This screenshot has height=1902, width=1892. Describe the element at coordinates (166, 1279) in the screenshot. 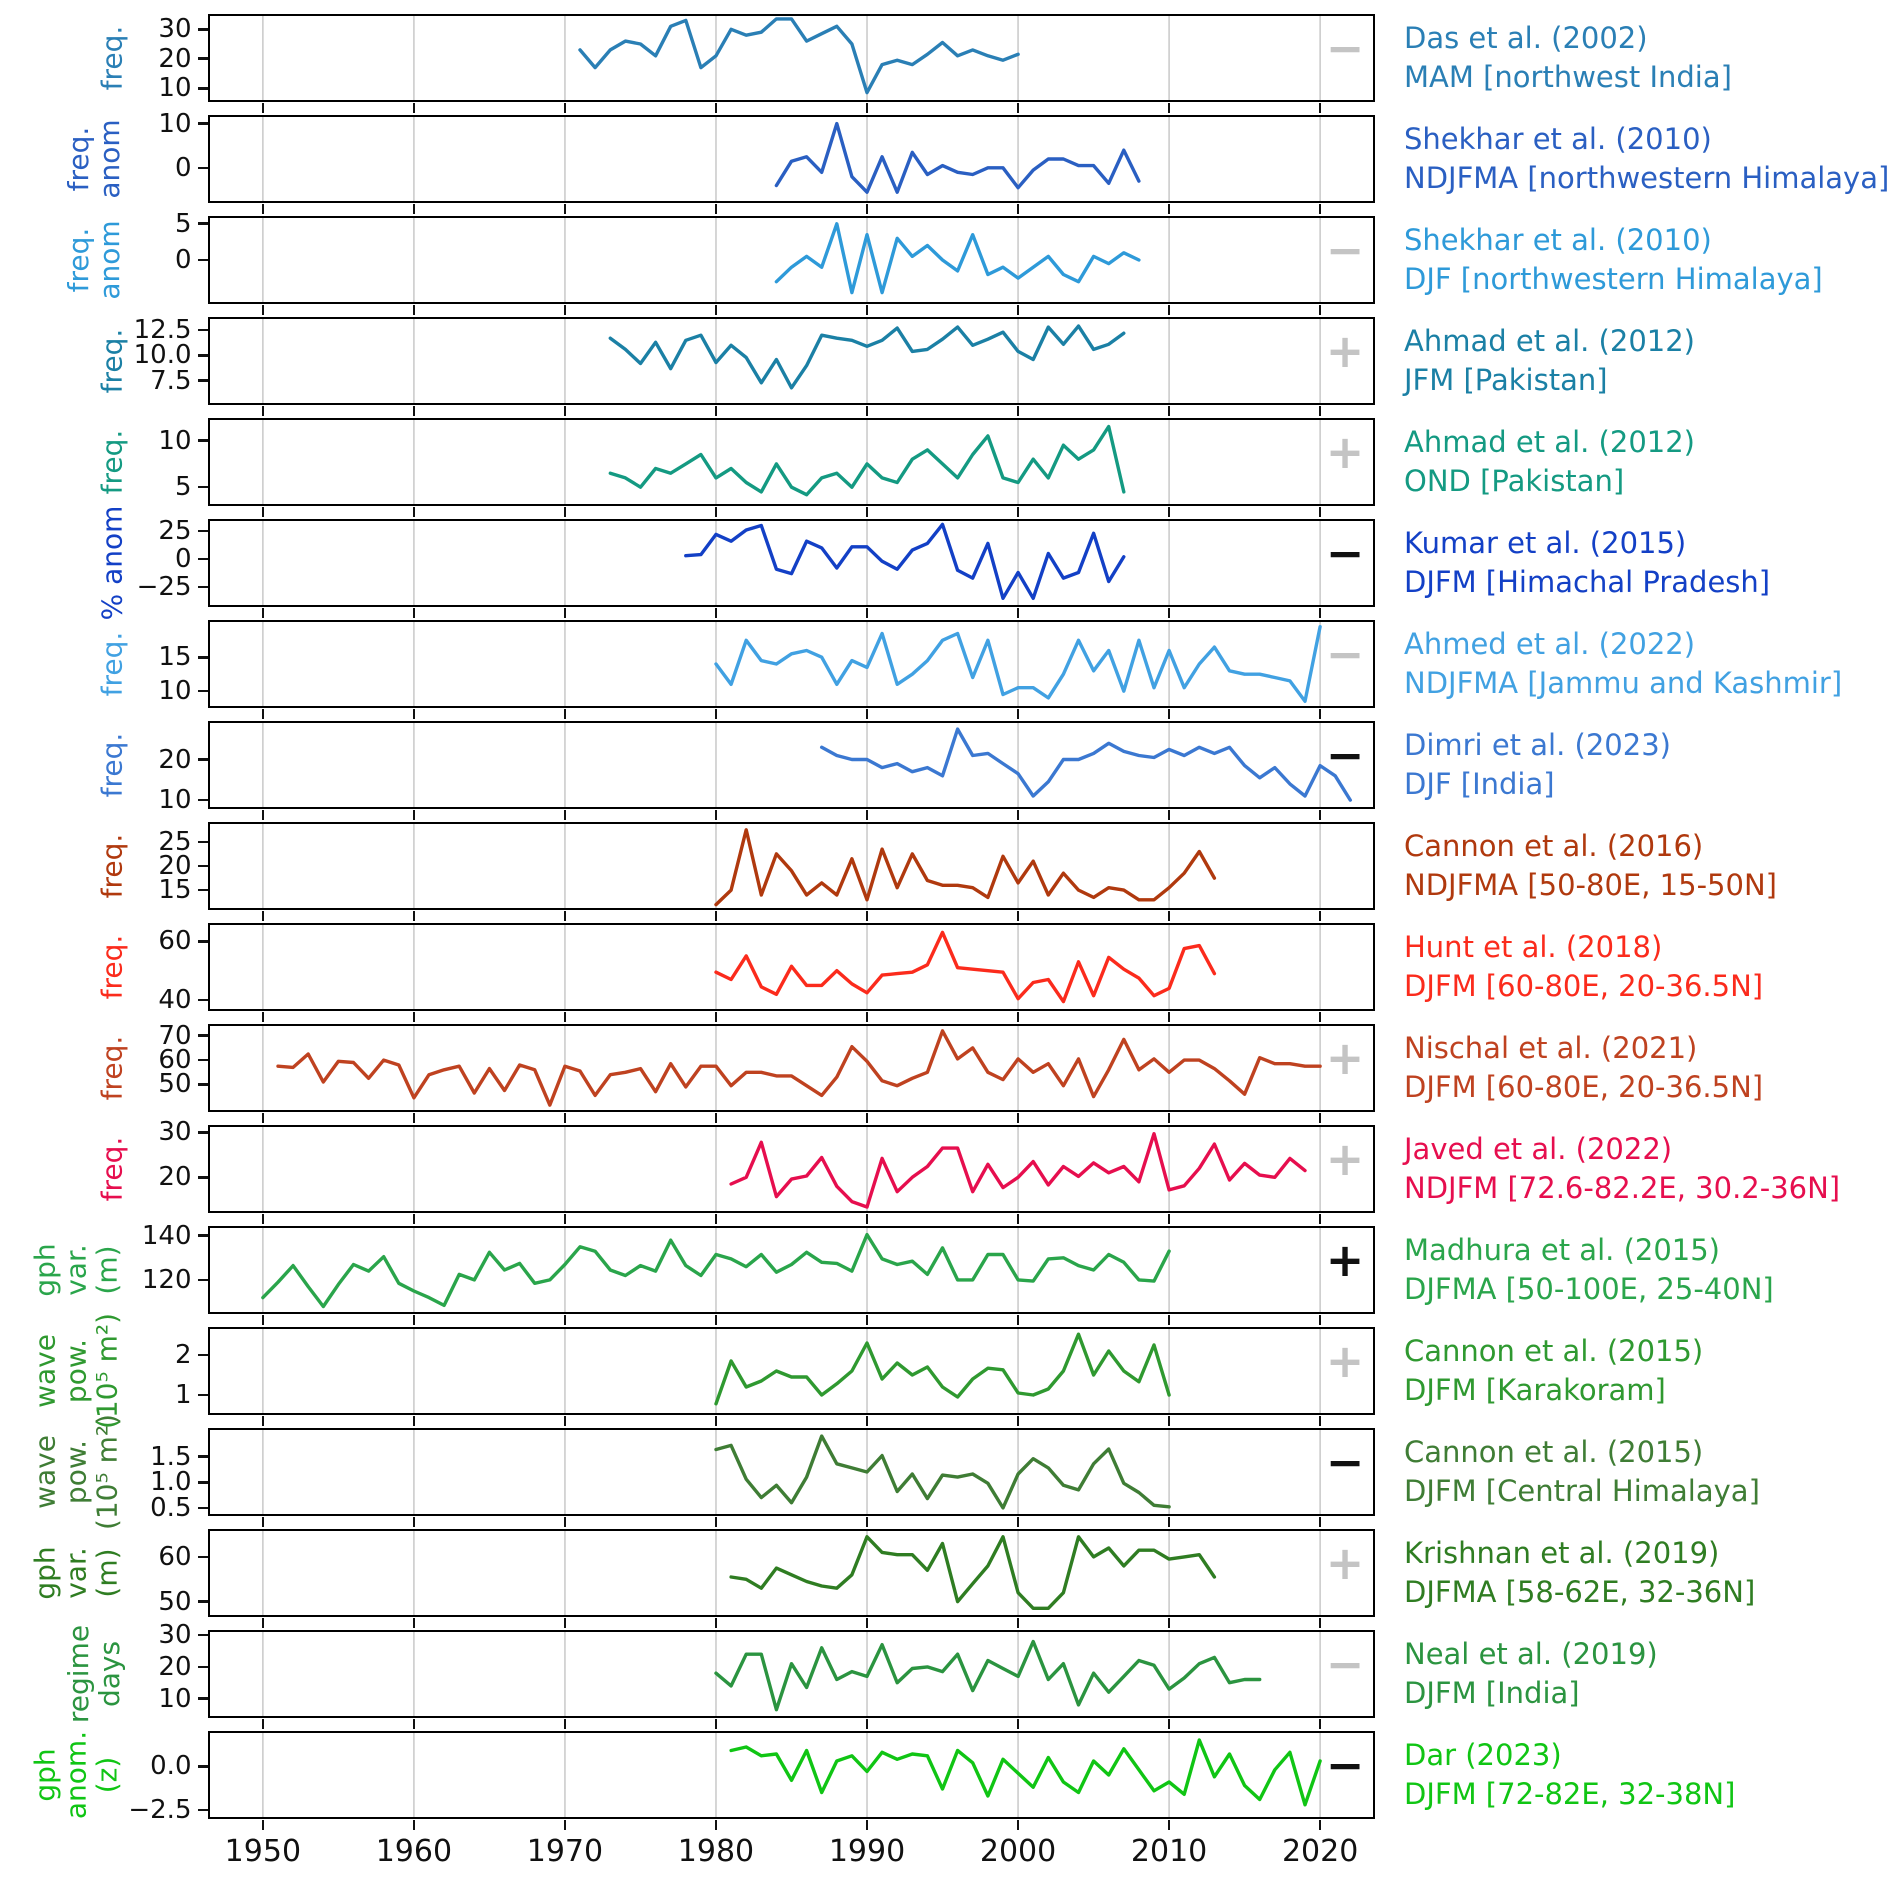

I see `ytick-label: 120` at that location.